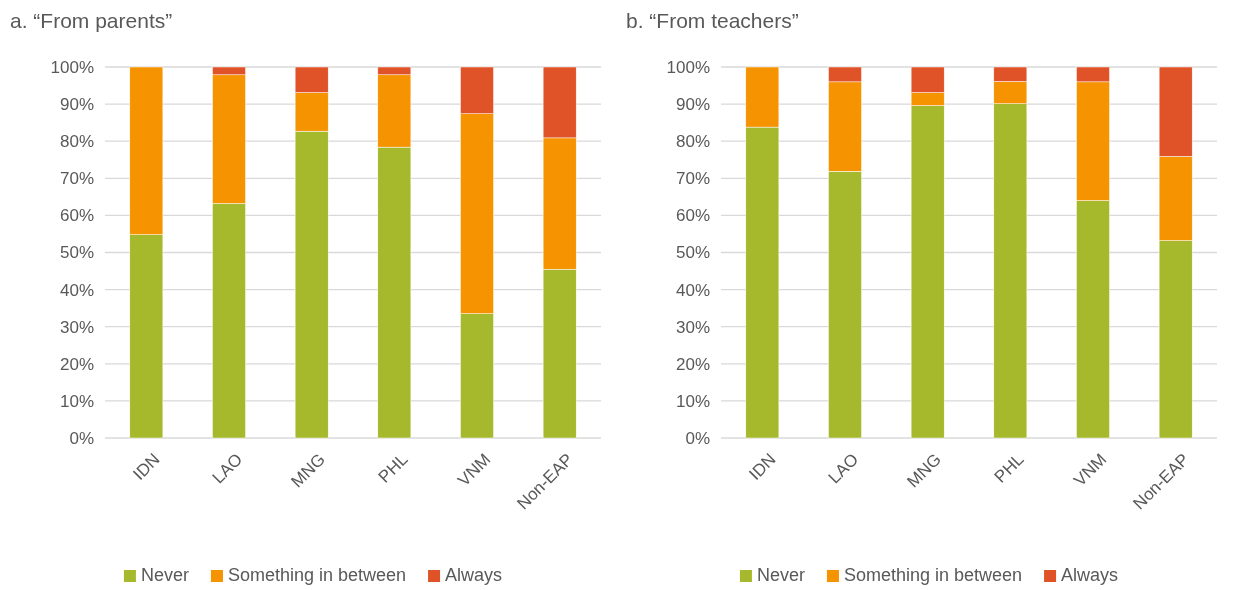 This screenshot has width=1233, height=590. Describe the element at coordinates (91, 20) in the screenshot. I see `chart-title: a. “From parents”` at that location.